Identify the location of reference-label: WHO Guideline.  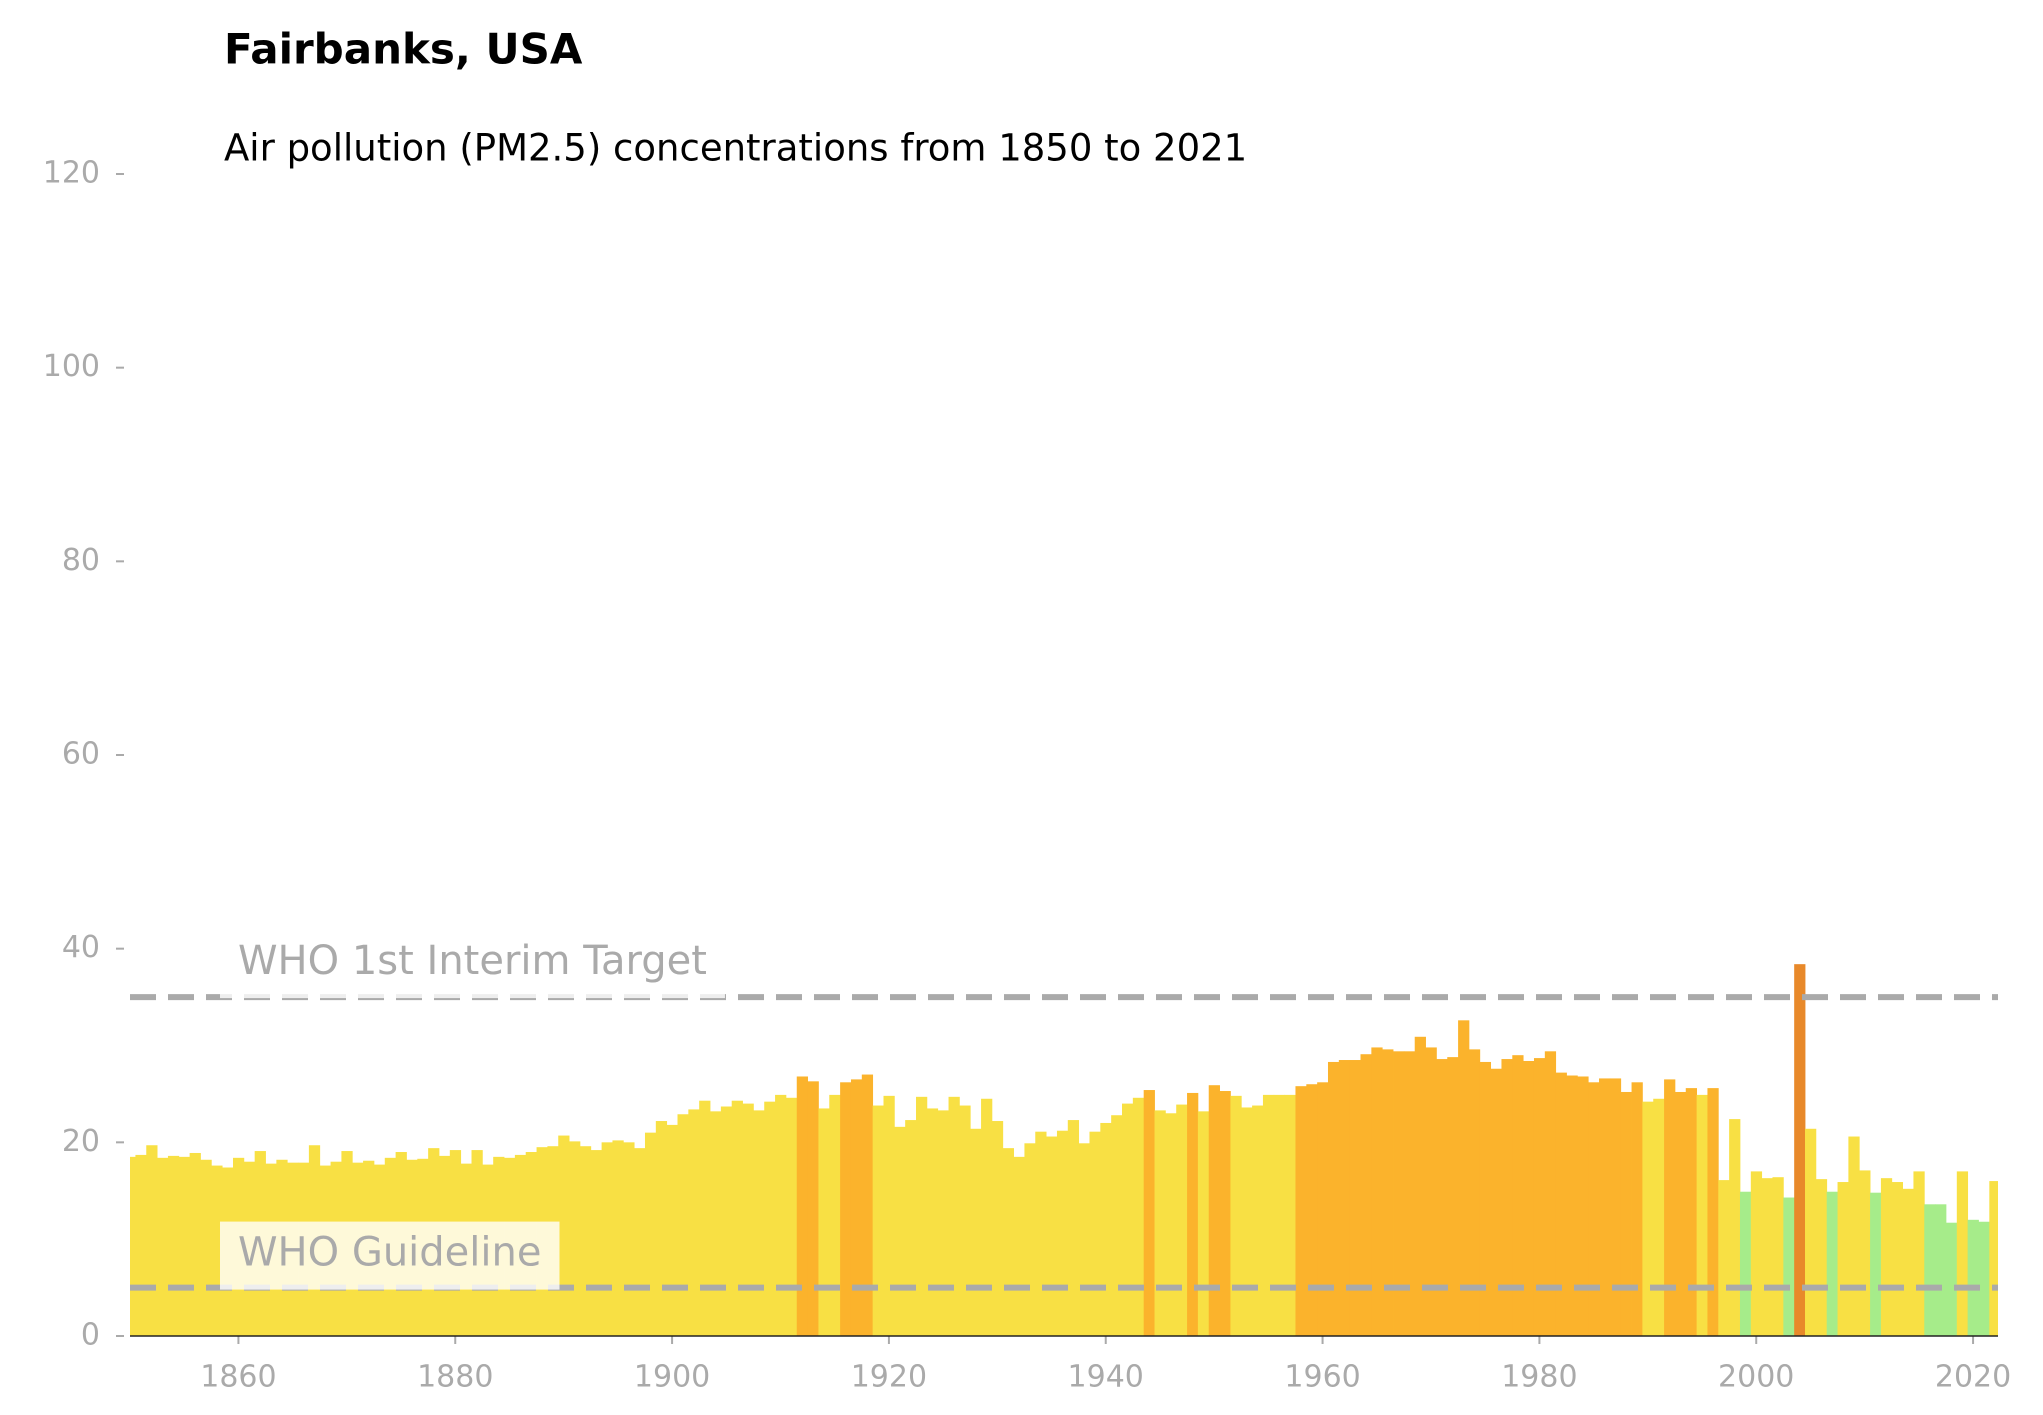
(389, 1253).